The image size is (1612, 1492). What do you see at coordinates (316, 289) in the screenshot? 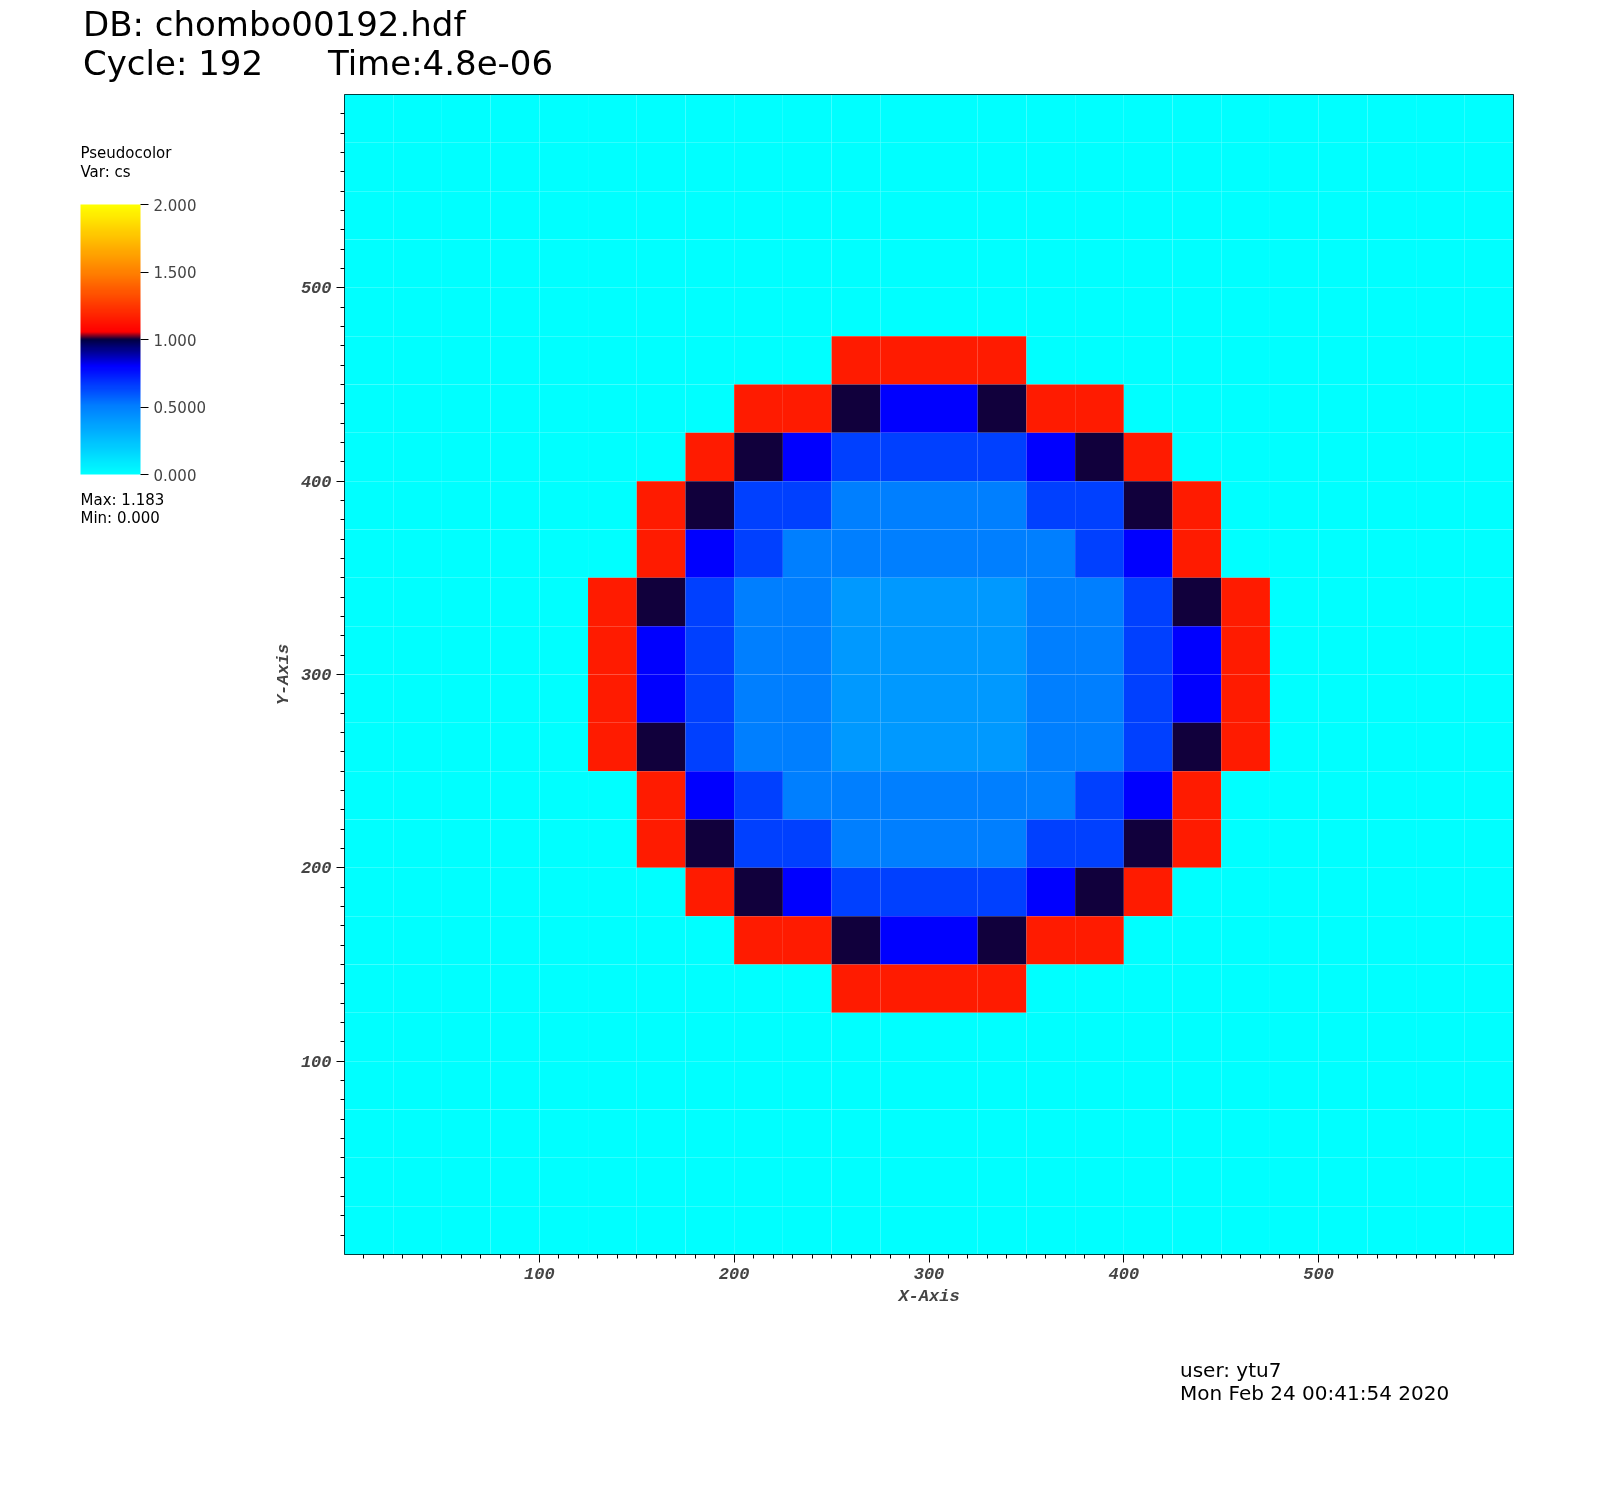
I see `y-tick-label: 500` at bounding box center [316, 289].